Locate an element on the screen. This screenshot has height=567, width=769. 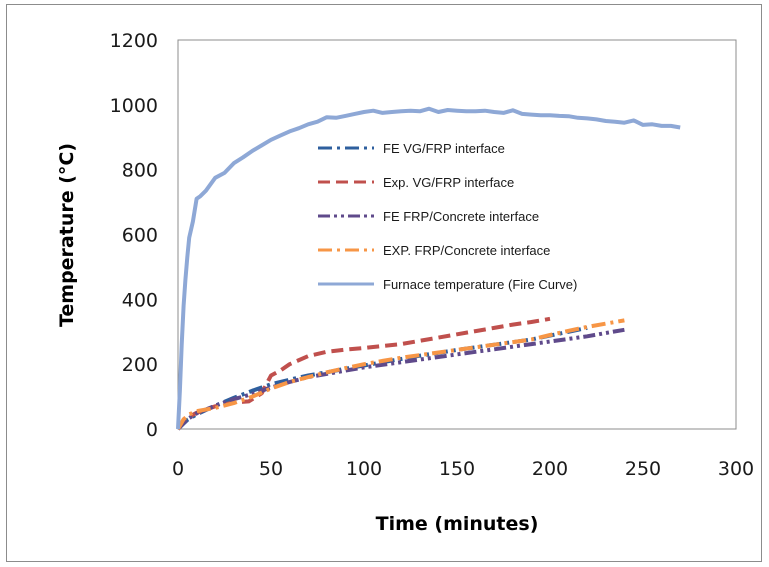
x-tick-label: 250 is located at coordinates (643, 469).